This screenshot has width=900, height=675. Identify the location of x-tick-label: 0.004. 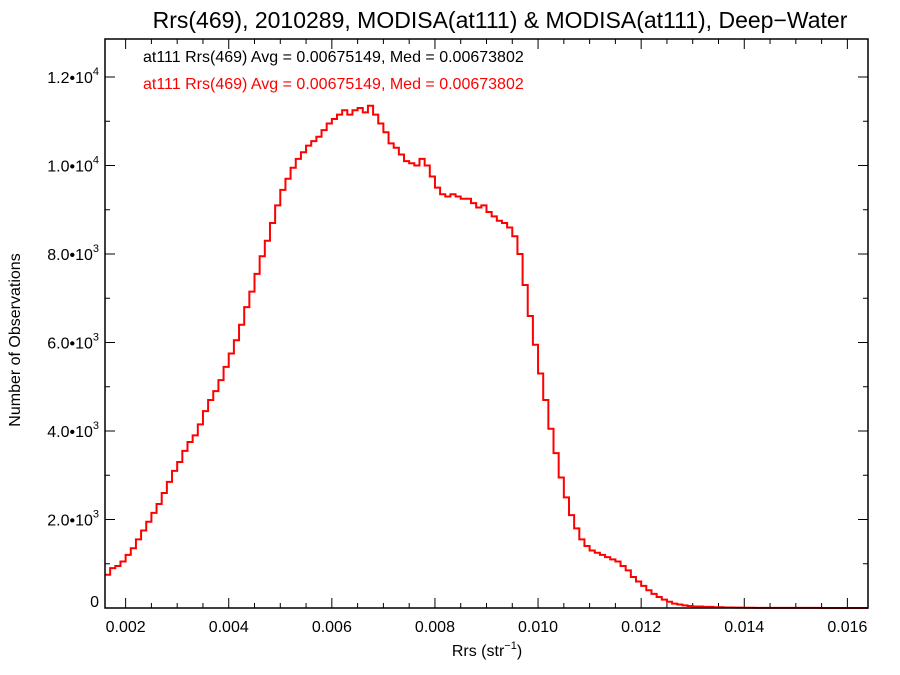
(229, 627).